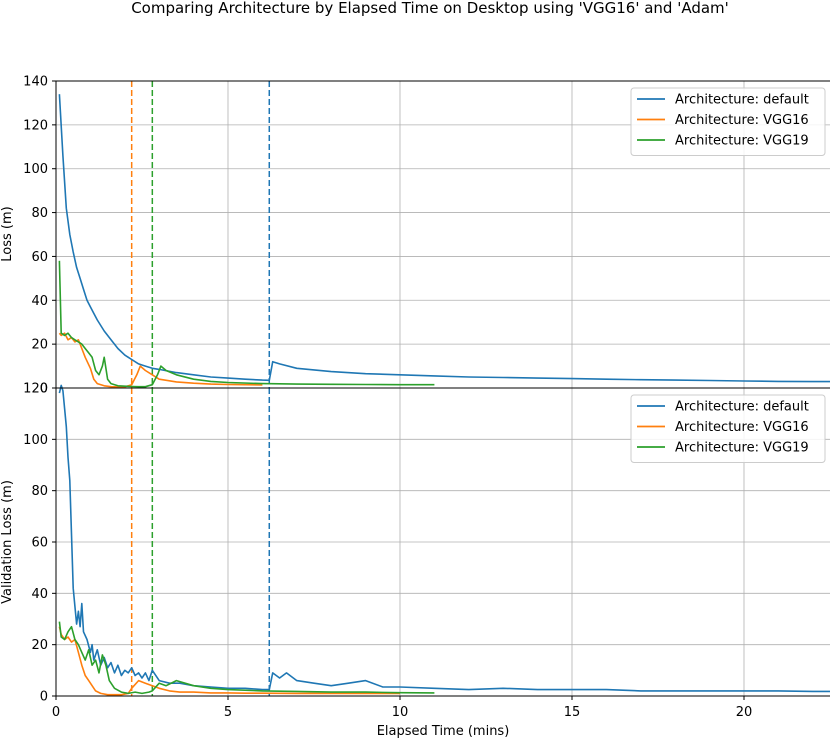 The width and height of the screenshot is (830, 739). Describe the element at coordinates (56, 712) in the screenshot. I see `x-tick-label: 0` at that location.